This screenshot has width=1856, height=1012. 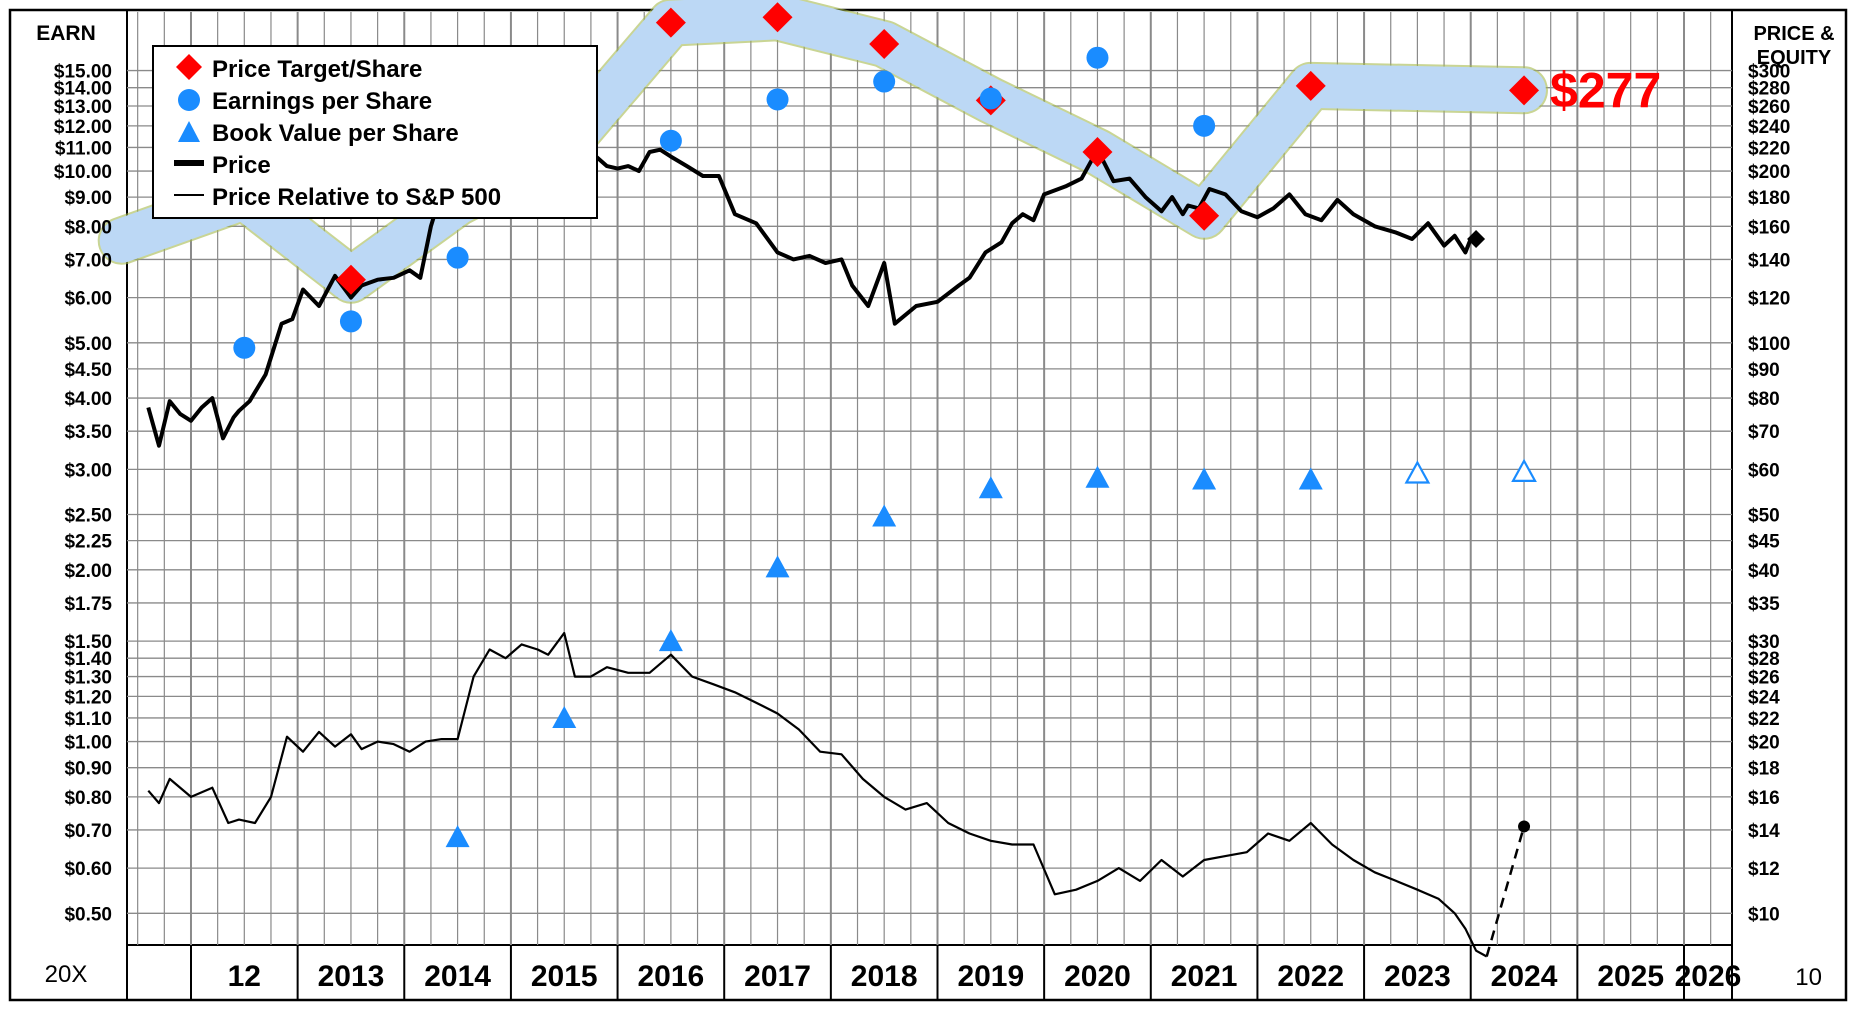 What do you see at coordinates (1794, 58) in the screenshot?
I see `right-axis-title-line2: EQUITY` at bounding box center [1794, 58].